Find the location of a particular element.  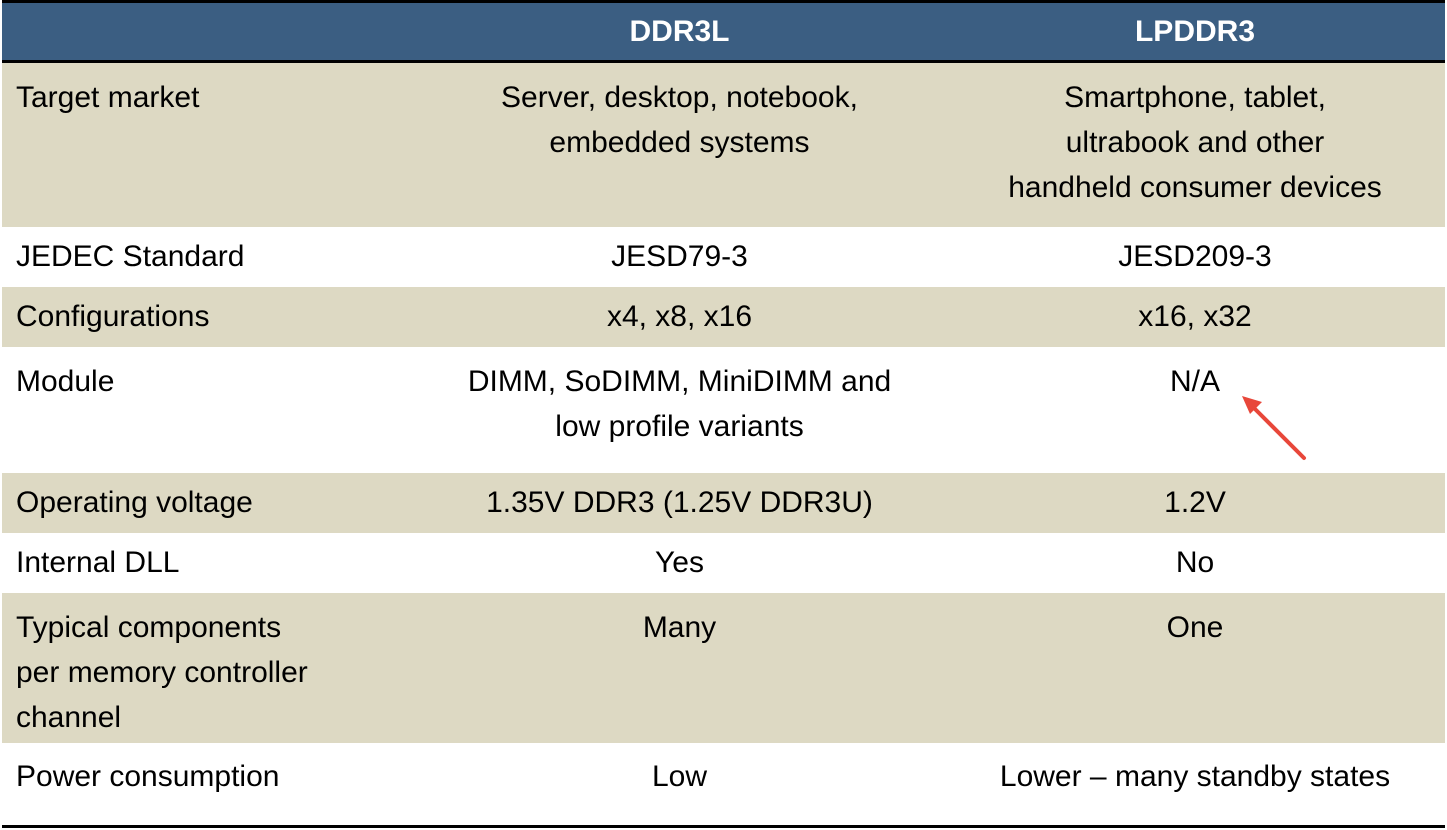

value-line: 1.2V is located at coordinates (1195, 502).